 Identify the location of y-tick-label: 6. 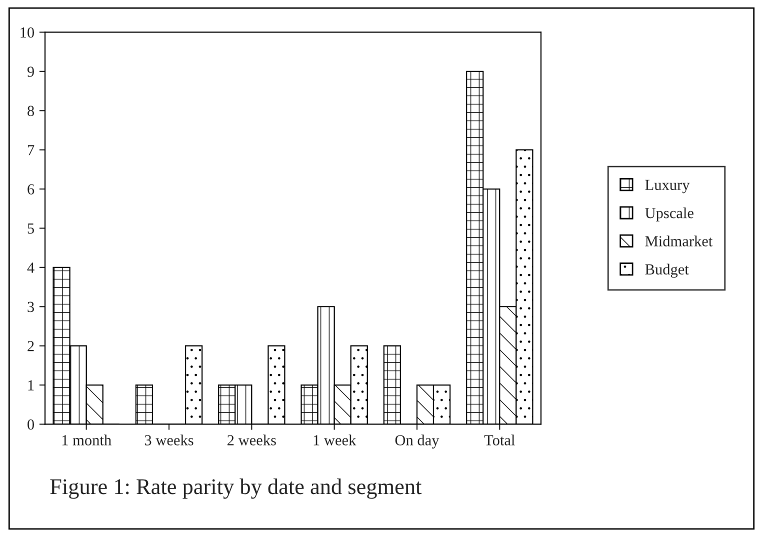
(31, 189).